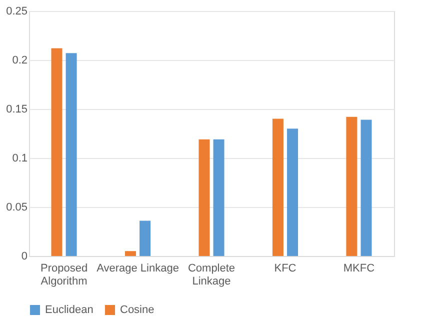 The height and width of the screenshot is (320, 425). What do you see at coordinates (69, 310) in the screenshot?
I see `legend-label: Euclidean` at bounding box center [69, 310].